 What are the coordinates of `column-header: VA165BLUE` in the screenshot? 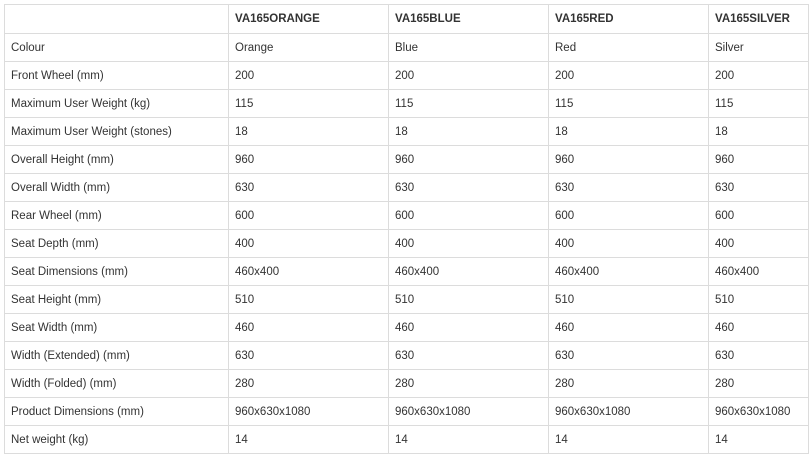 It's located at (468, 19).